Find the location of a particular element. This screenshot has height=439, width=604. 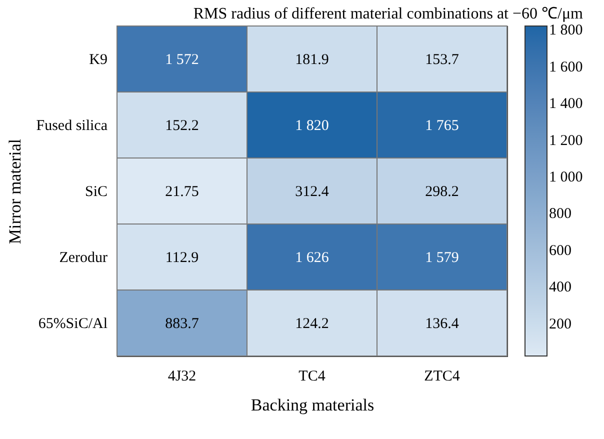

data-label: 1 572 is located at coordinates (182, 60).